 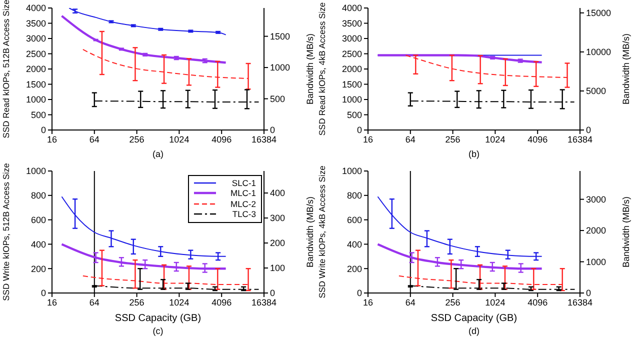 What do you see at coordinates (599, 52) in the screenshot?
I see `y2-tick-label: 10000` at bounding box center [599, 52].